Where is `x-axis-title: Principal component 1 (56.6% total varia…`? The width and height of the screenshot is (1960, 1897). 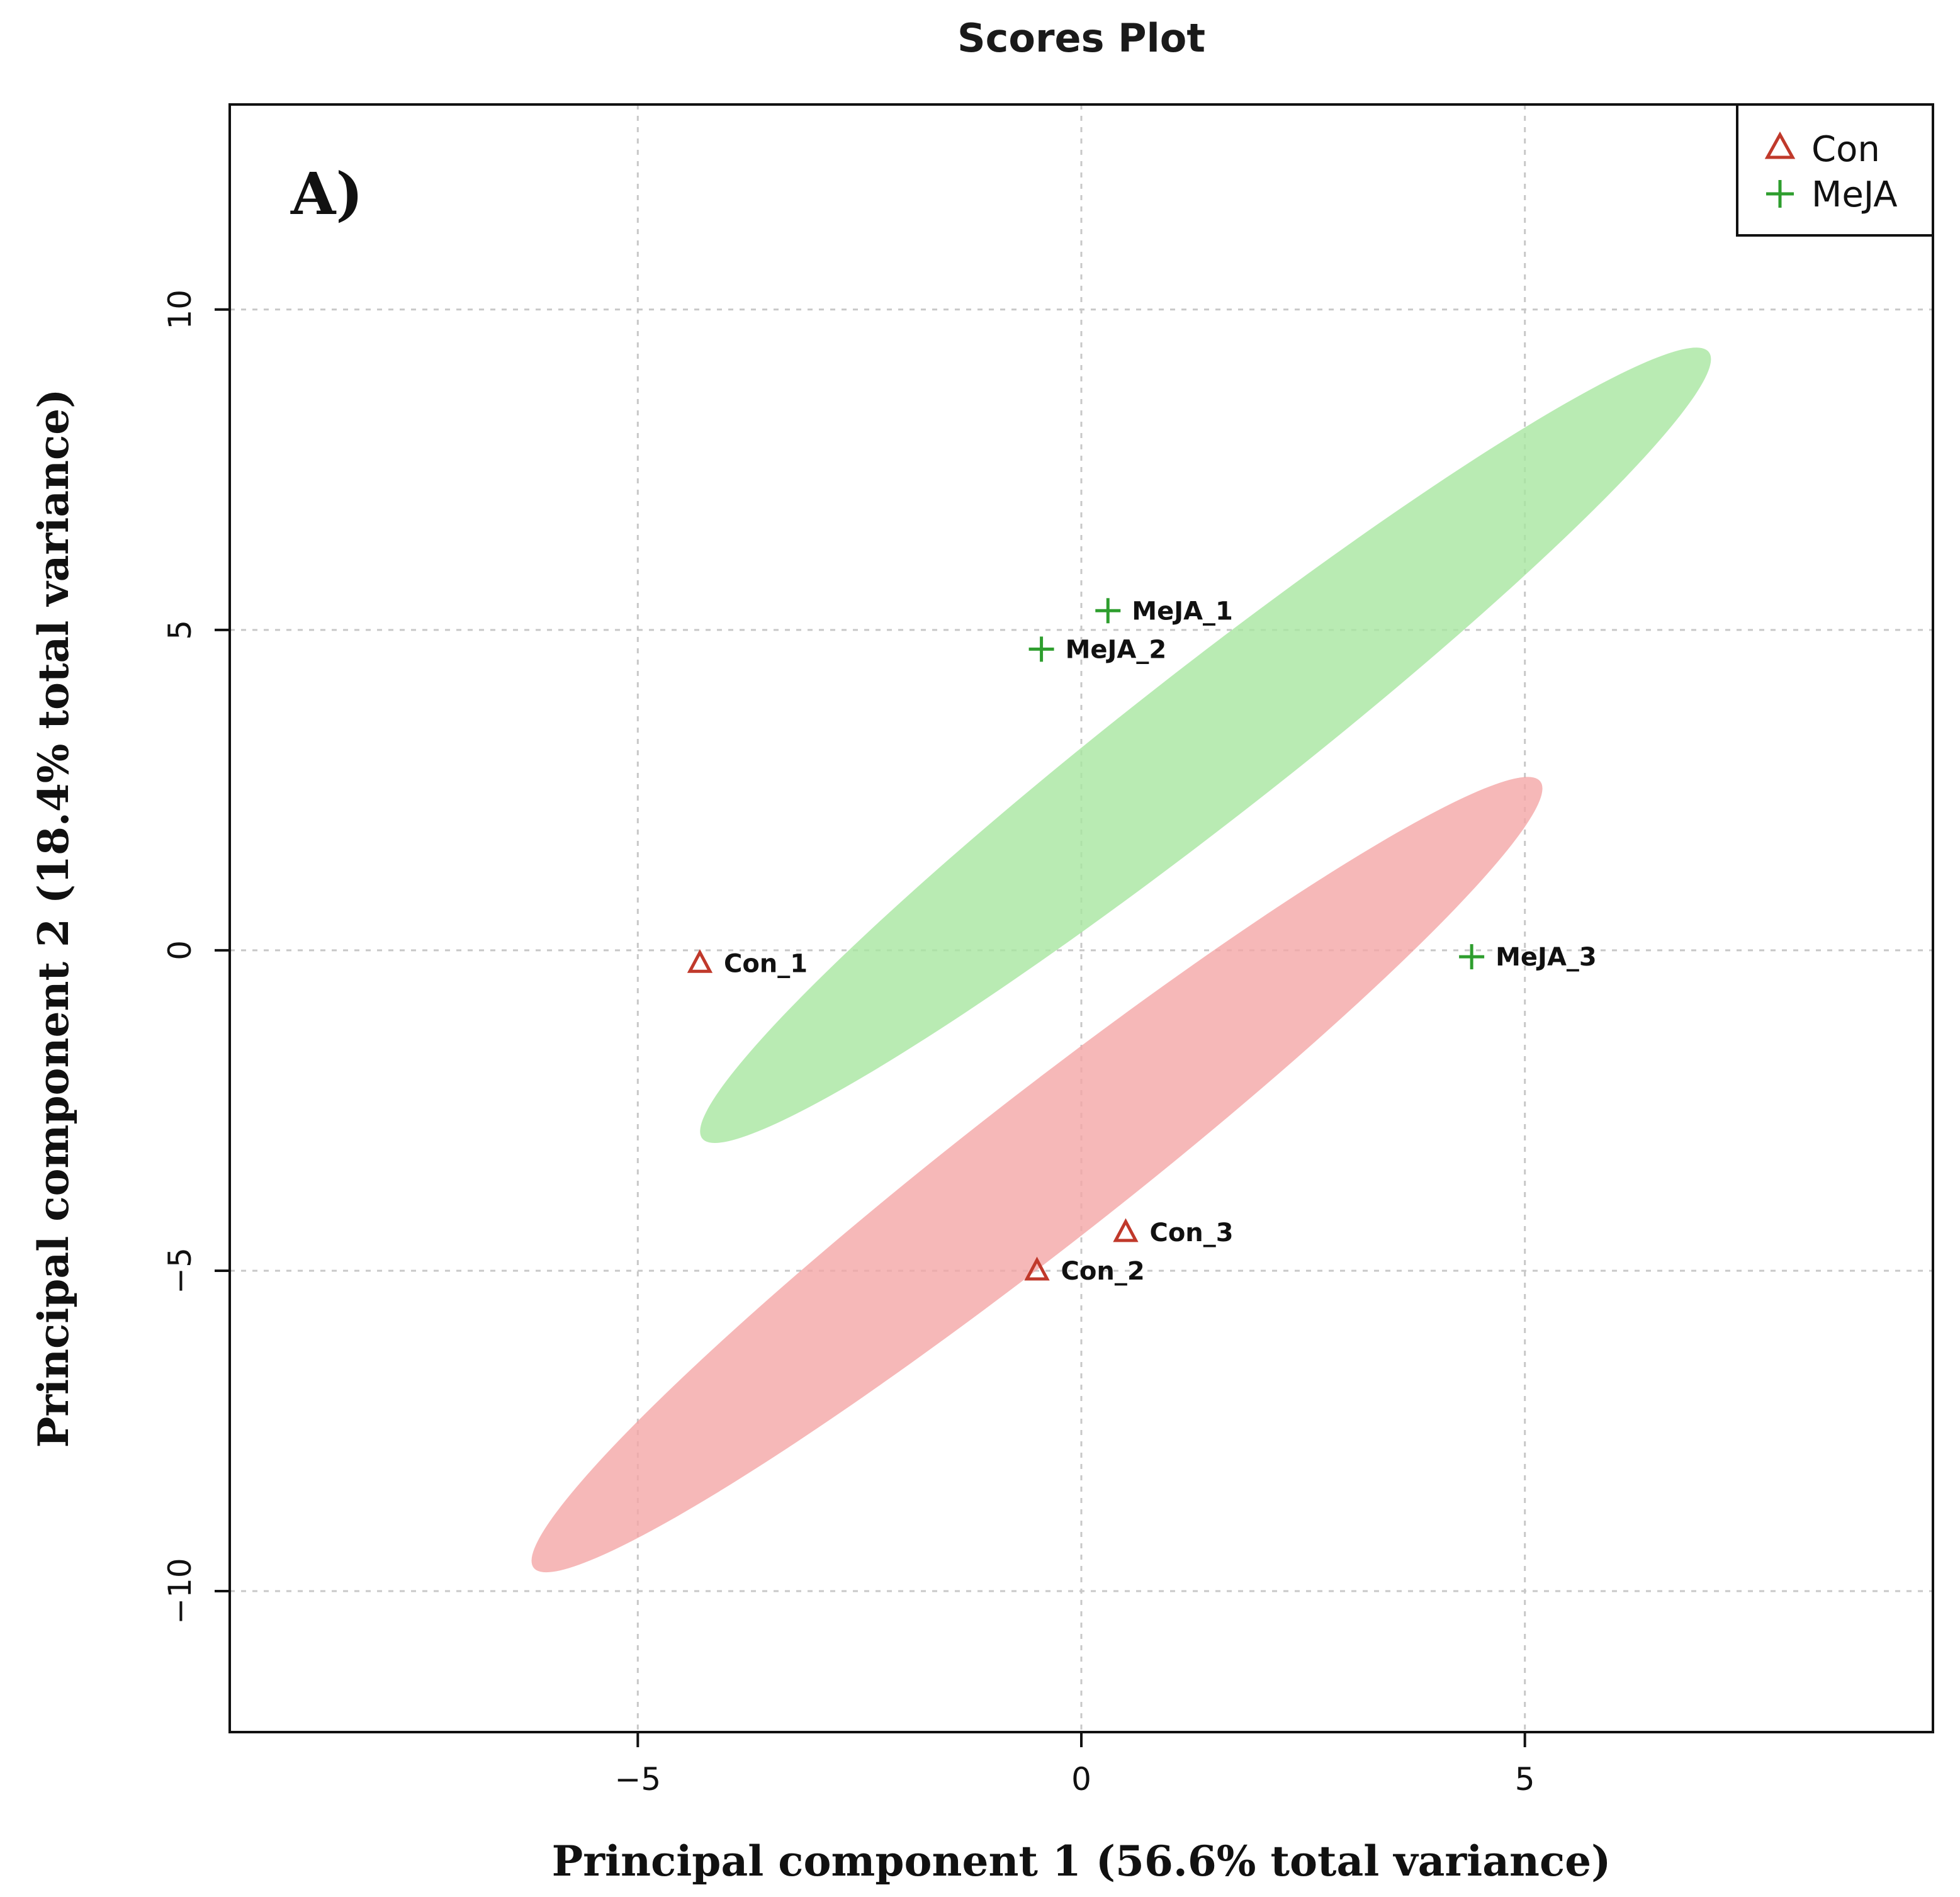
x-axis-title: Principal component 1 (56.6% total varia… is located at coordinates (1081, 1862).